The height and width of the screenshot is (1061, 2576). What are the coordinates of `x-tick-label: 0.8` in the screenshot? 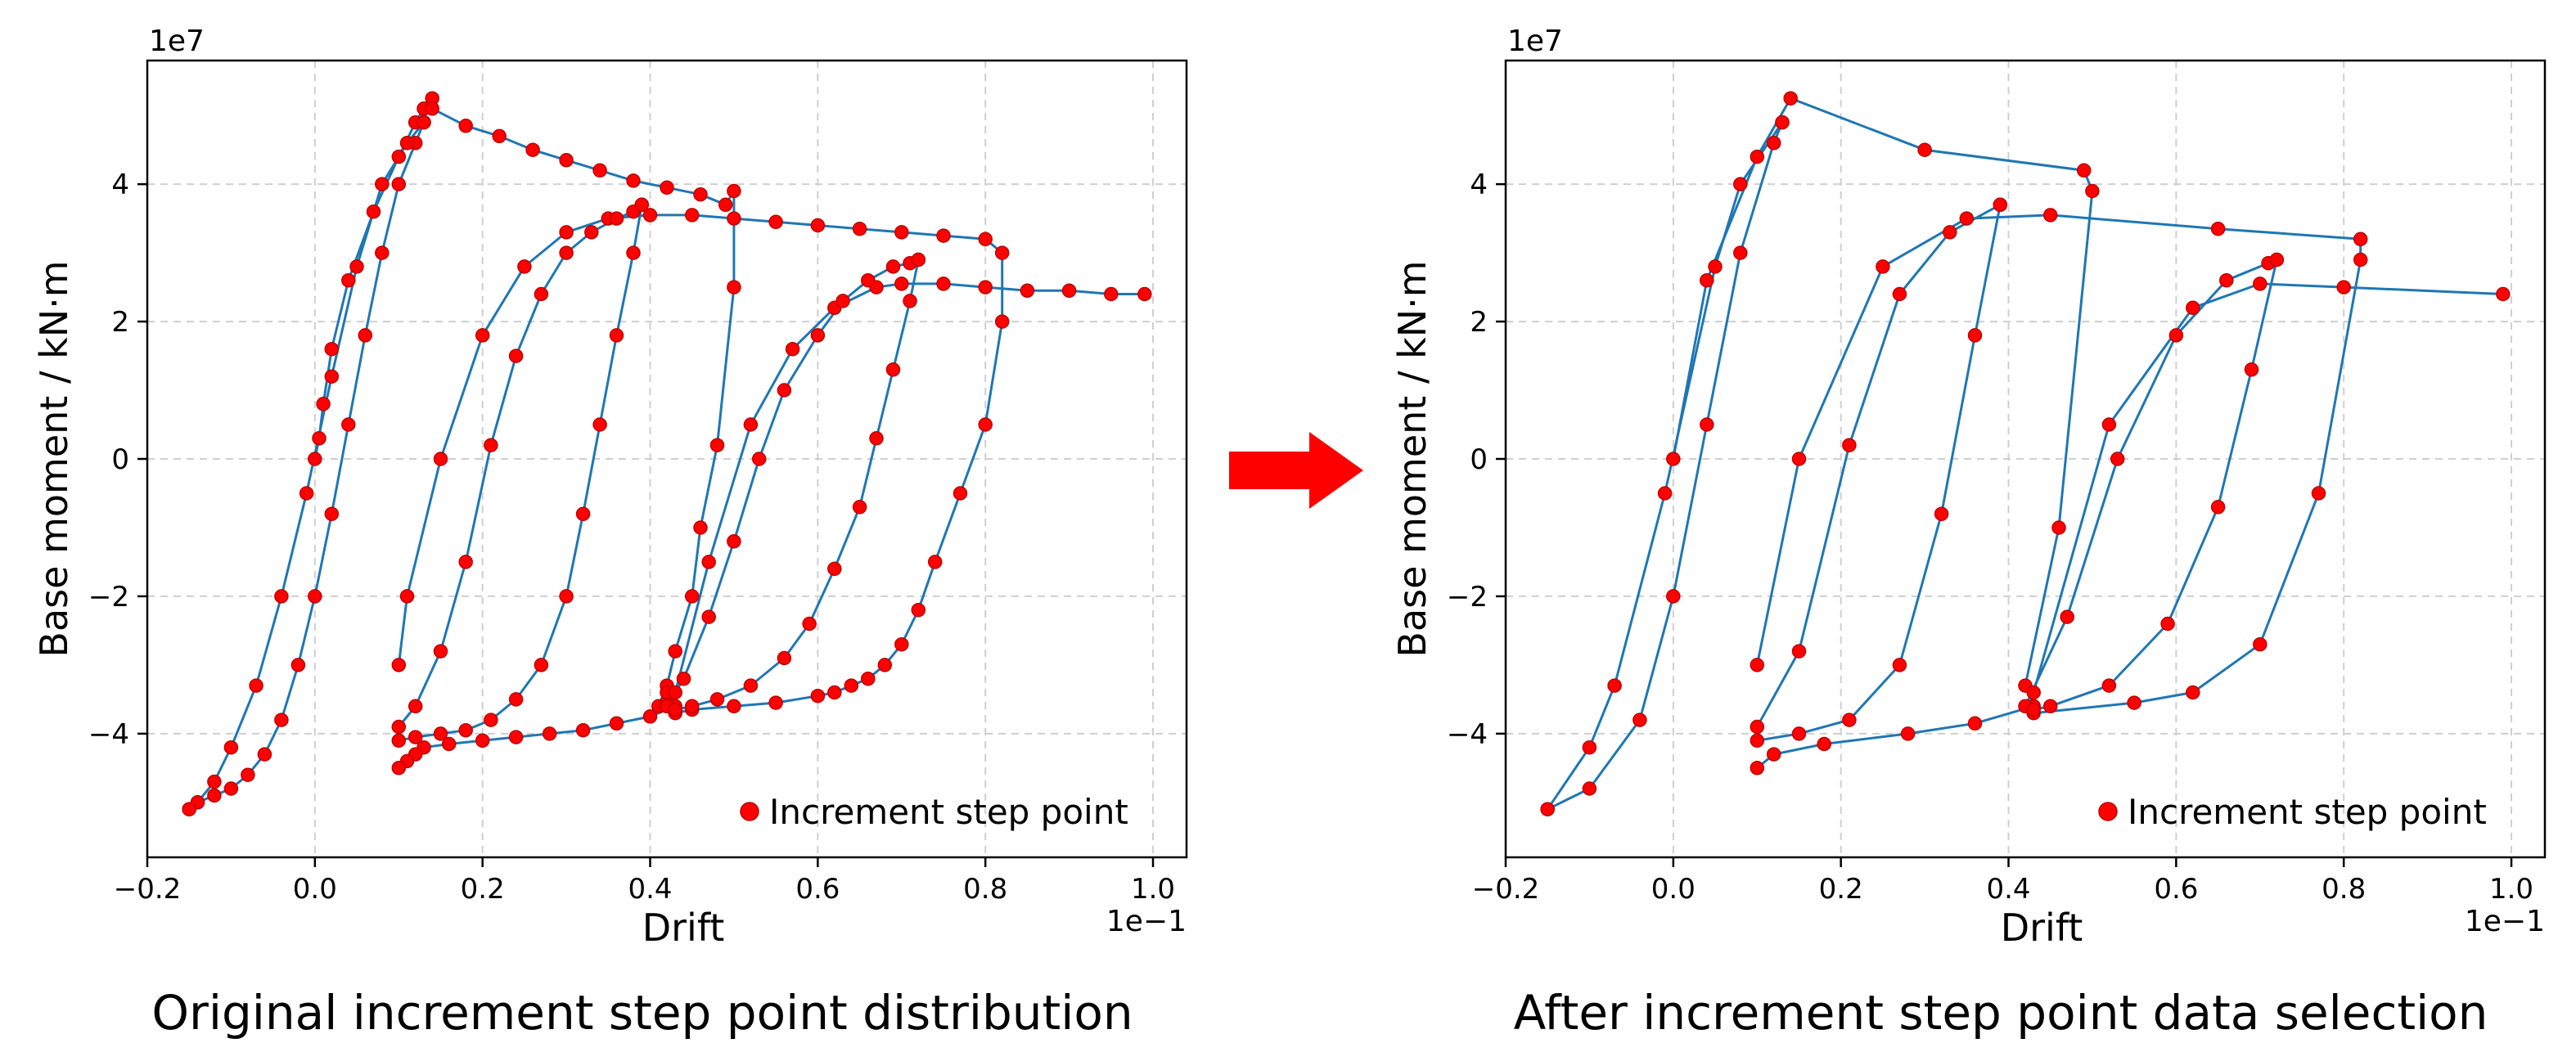 It's located at (985, 889).